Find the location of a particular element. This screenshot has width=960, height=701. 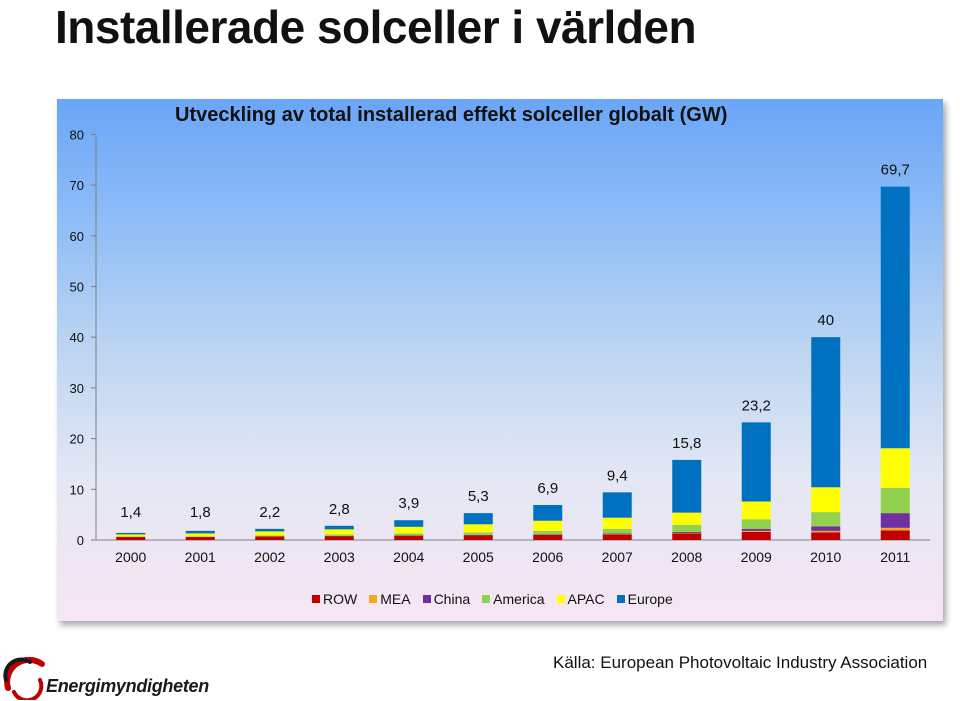

bar-segment-mea-2009 is located at coordinates (756, 531).